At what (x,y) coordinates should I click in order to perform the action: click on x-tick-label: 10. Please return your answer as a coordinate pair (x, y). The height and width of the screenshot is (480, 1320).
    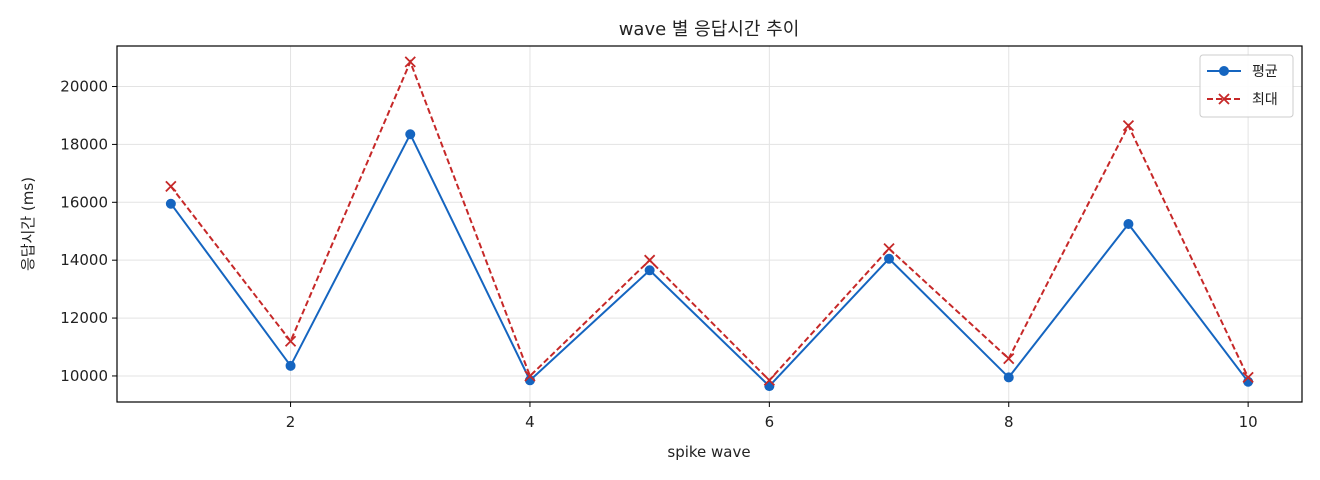
    Looking at the image, I should click on (1248, 422).